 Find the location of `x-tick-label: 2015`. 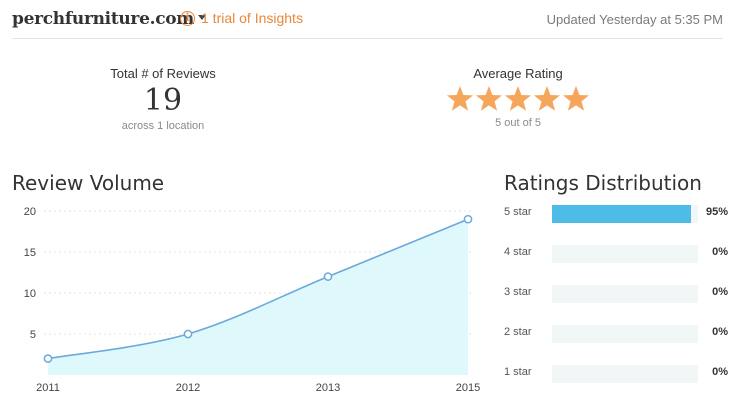

x-tick-label: 2015 is located at coordinates (468, 388).